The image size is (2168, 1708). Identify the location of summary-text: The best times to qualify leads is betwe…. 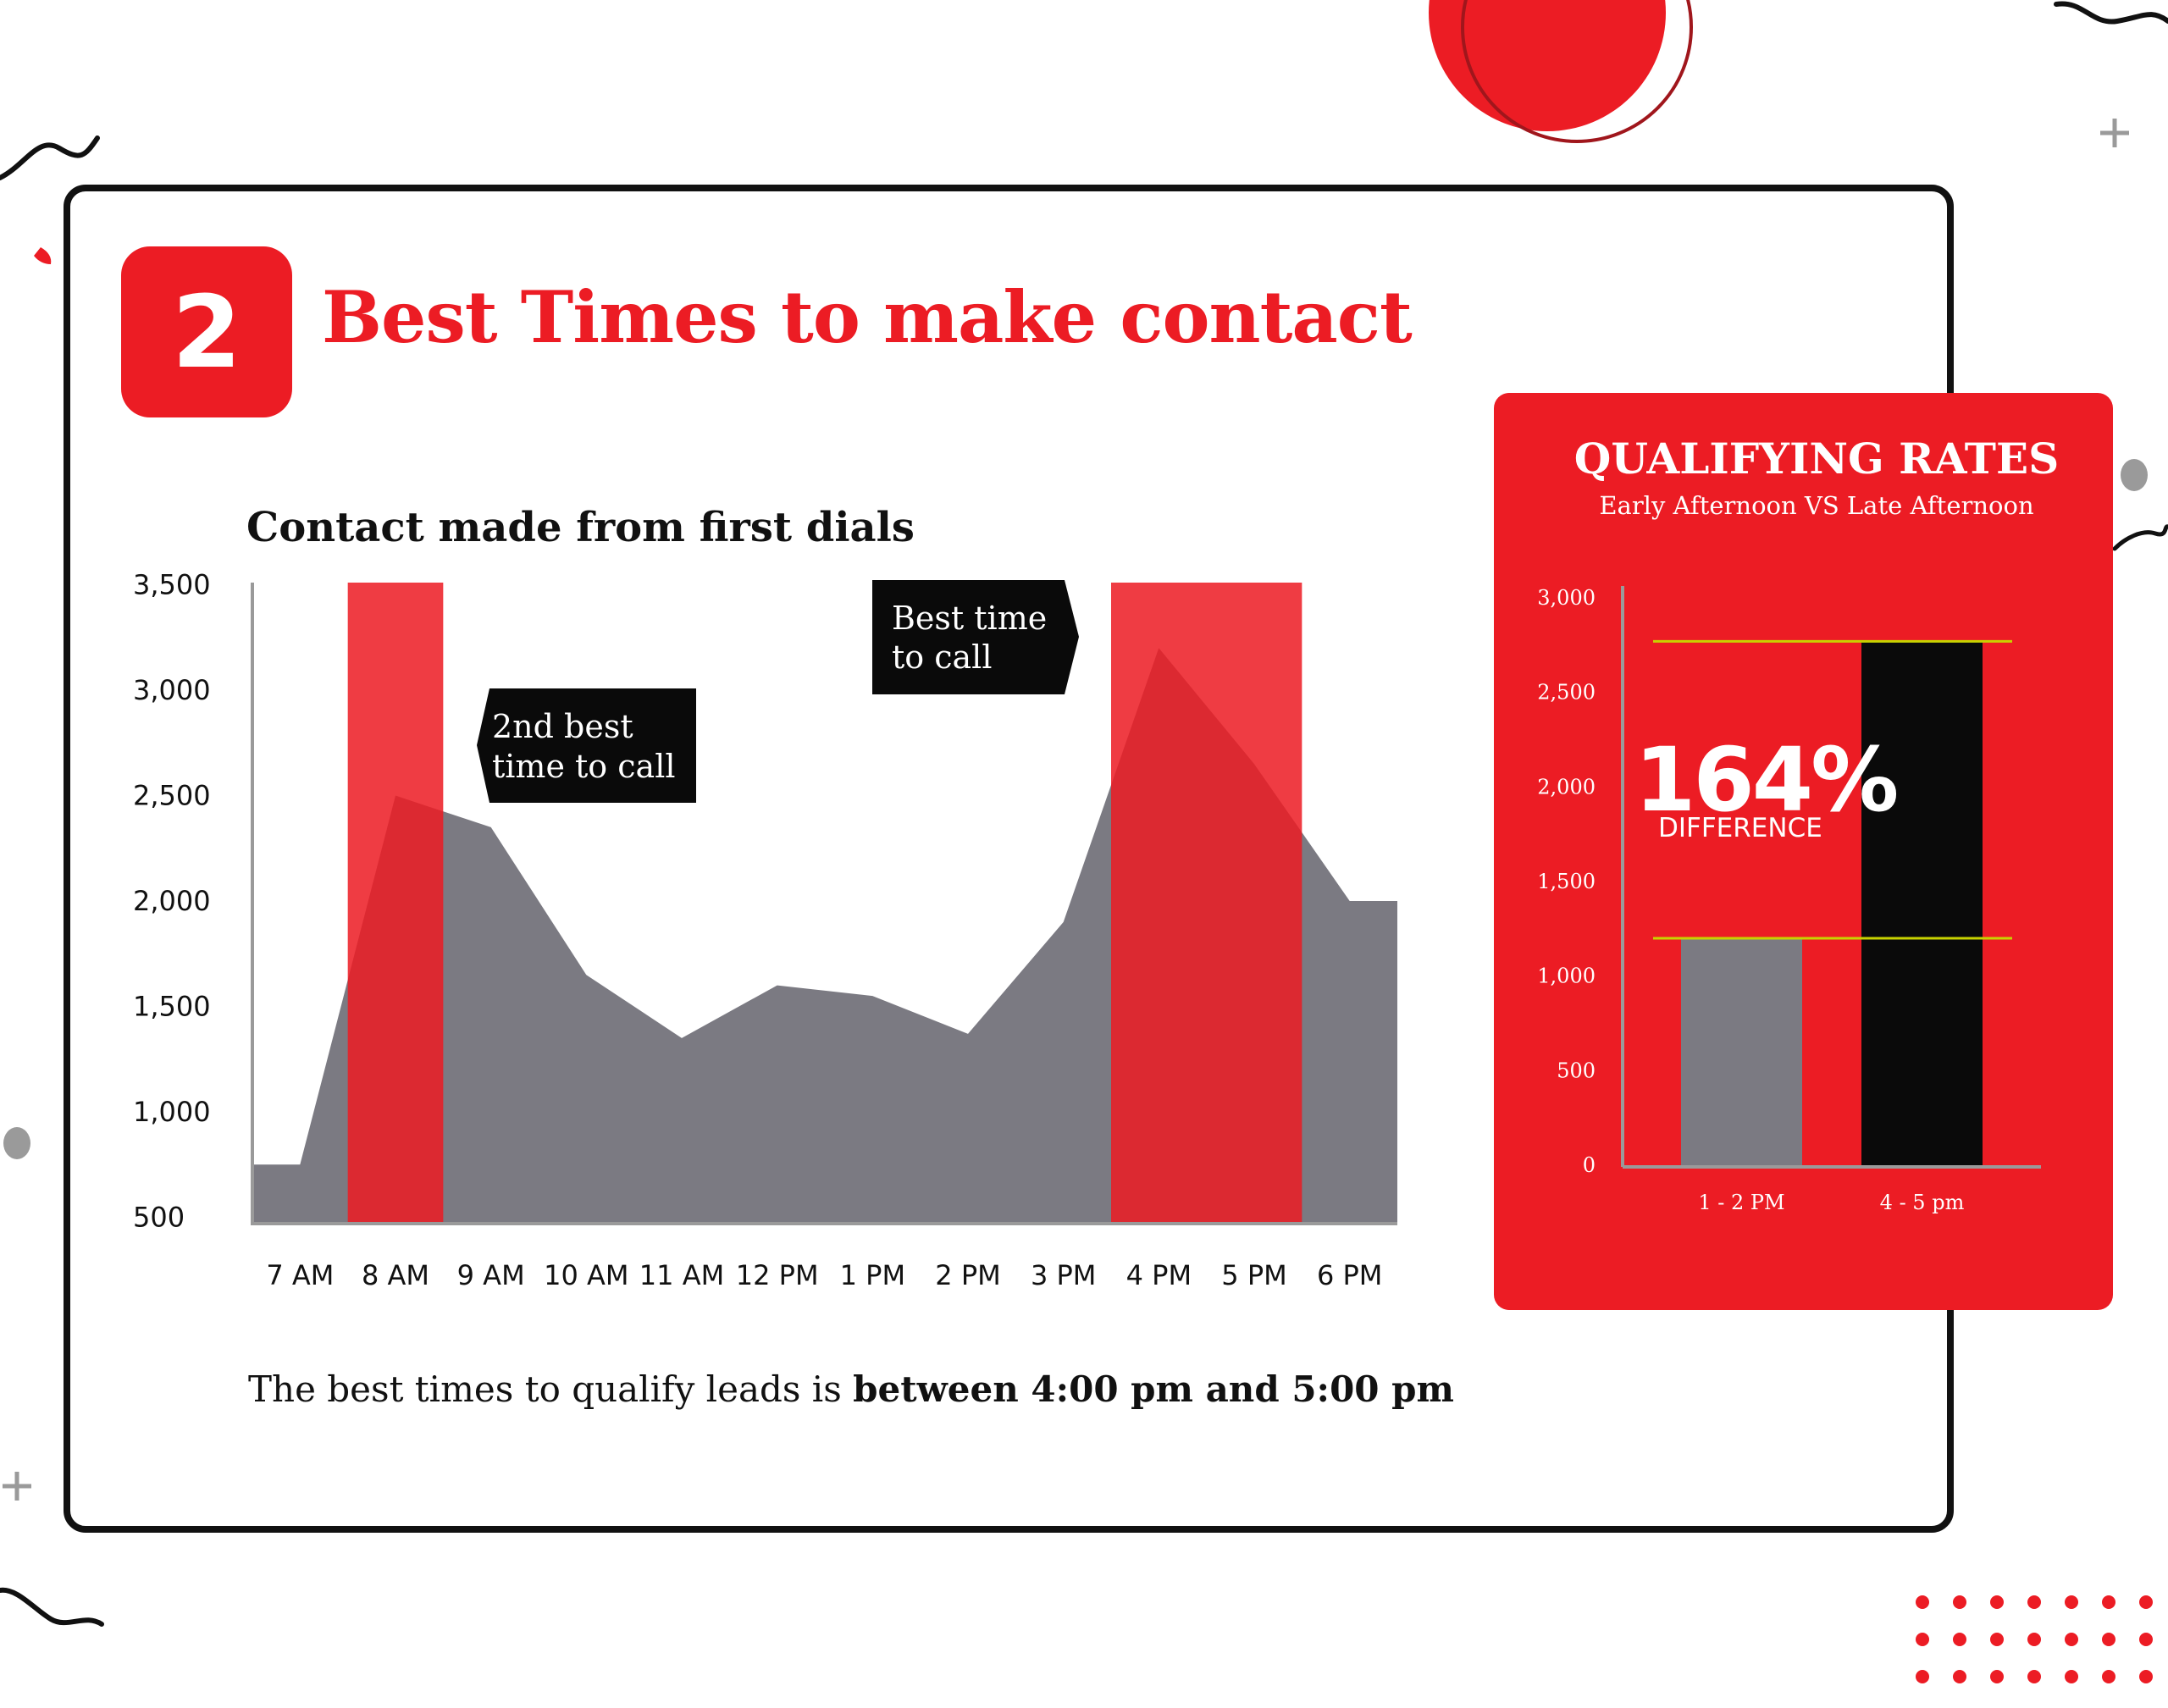
(851, 1389).